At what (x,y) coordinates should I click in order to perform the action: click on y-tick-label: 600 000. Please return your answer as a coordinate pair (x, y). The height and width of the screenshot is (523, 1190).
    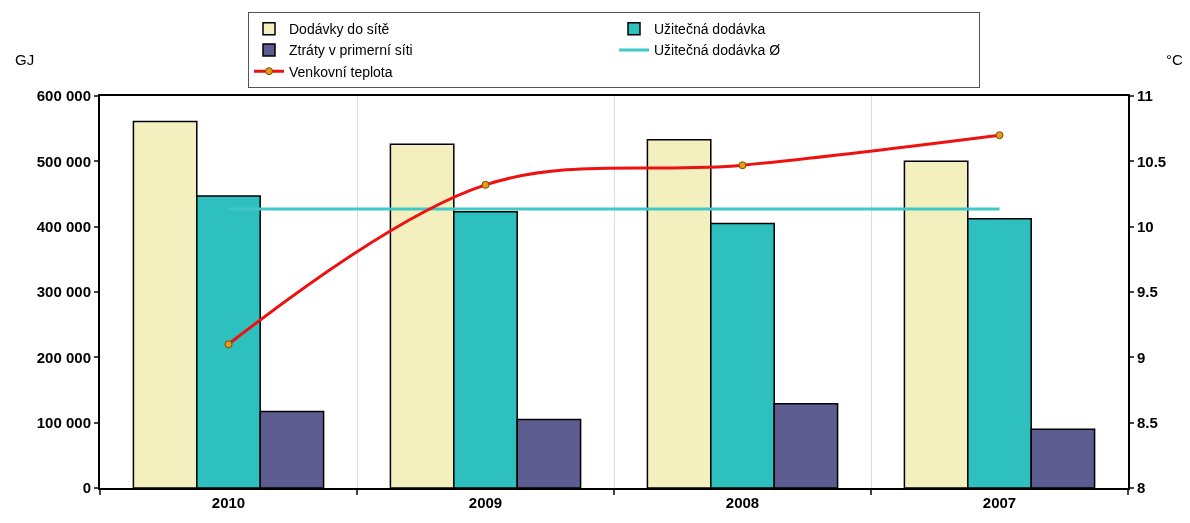
    Looking at the image, I should click on (63, 96).